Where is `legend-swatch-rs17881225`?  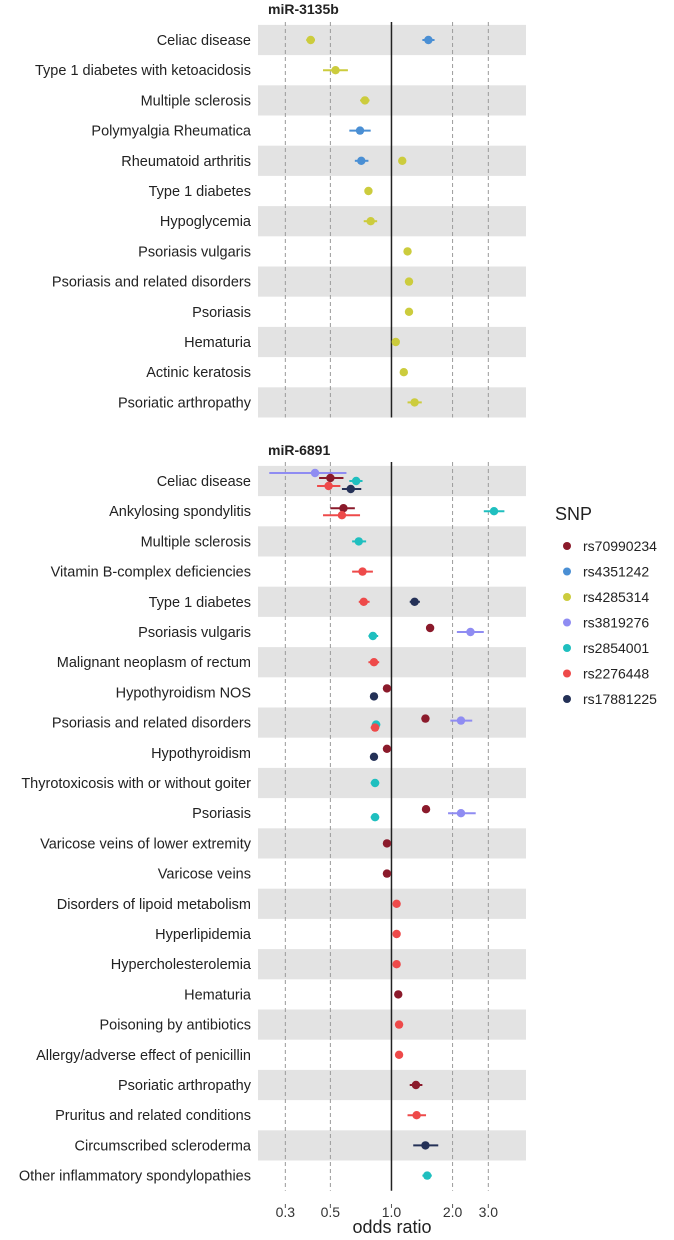
legend-swatch-rs17881225 is located at coordinates (567, 699).